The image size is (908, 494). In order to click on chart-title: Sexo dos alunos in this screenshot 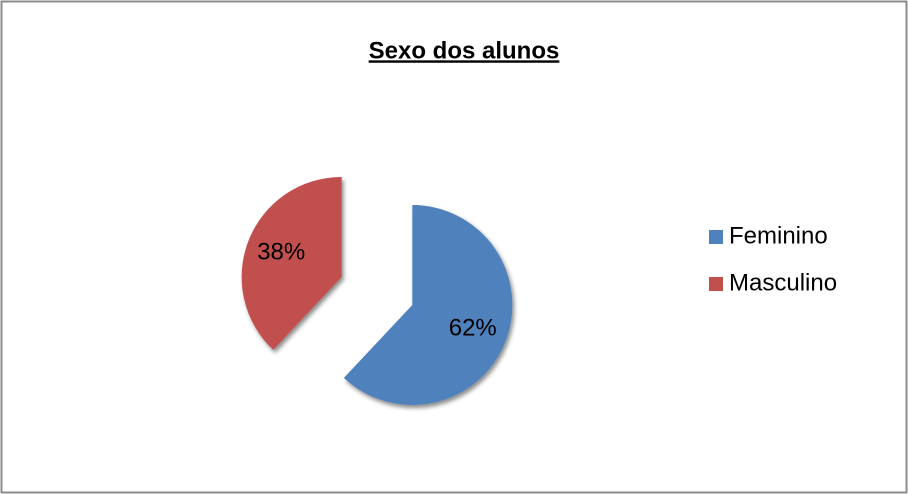, I will do `click(464, 50)`.